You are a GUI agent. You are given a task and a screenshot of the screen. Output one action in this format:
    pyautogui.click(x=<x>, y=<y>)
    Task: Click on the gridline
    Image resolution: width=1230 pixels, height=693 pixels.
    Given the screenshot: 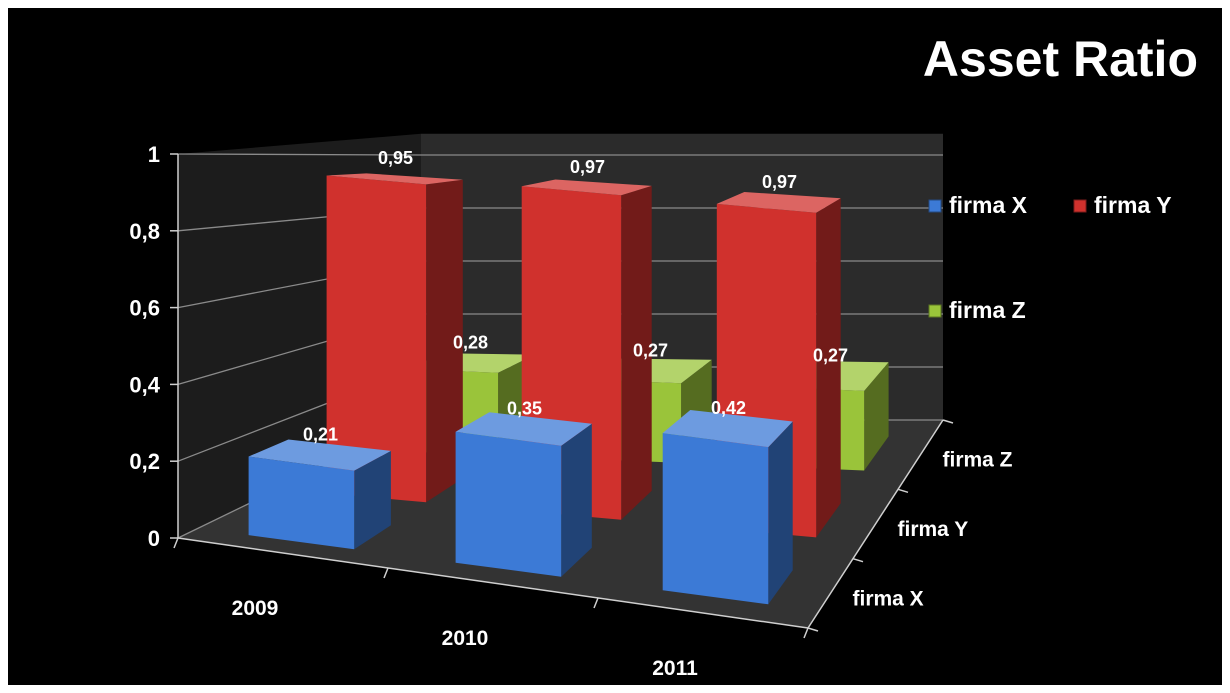 What is the action you would take?
    pyautogui.click(x=560, y=154)
    